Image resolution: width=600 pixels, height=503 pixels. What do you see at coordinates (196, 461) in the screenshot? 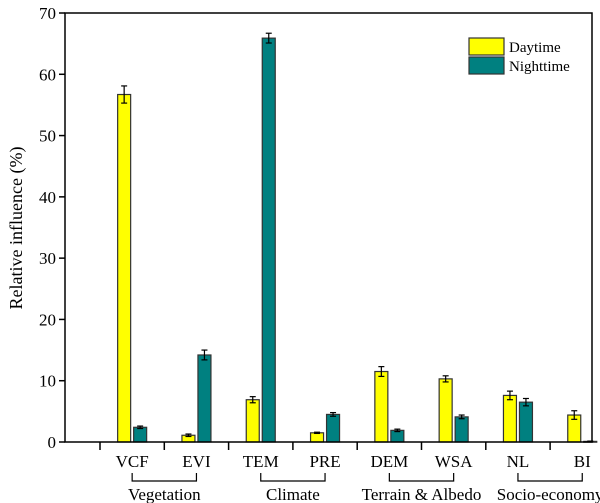
I see `x-tick-label: EVI` at bounding box center [196, 461].